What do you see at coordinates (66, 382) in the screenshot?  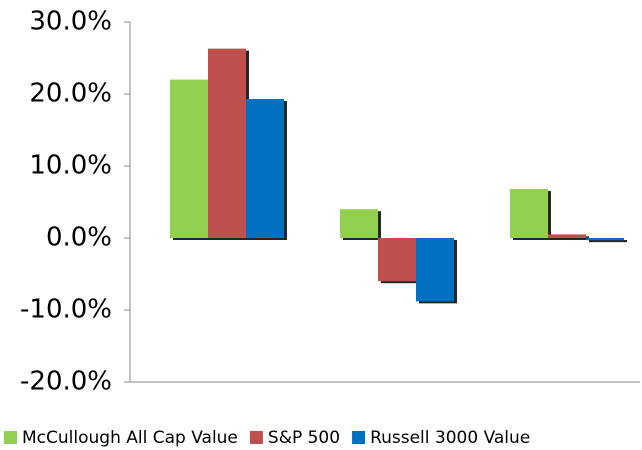 I see `y-tick-label: -20.0%` at bounding box center [66, 382].